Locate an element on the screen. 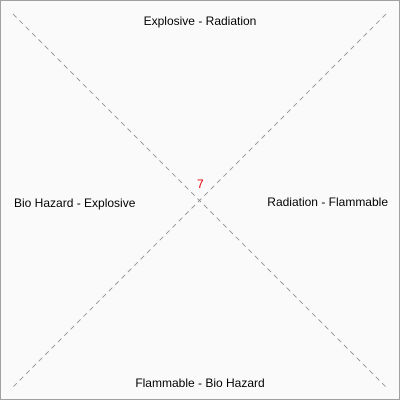  quadrant-label-left: Bio Hazard - Explosive is located at coordinates (75, 203).